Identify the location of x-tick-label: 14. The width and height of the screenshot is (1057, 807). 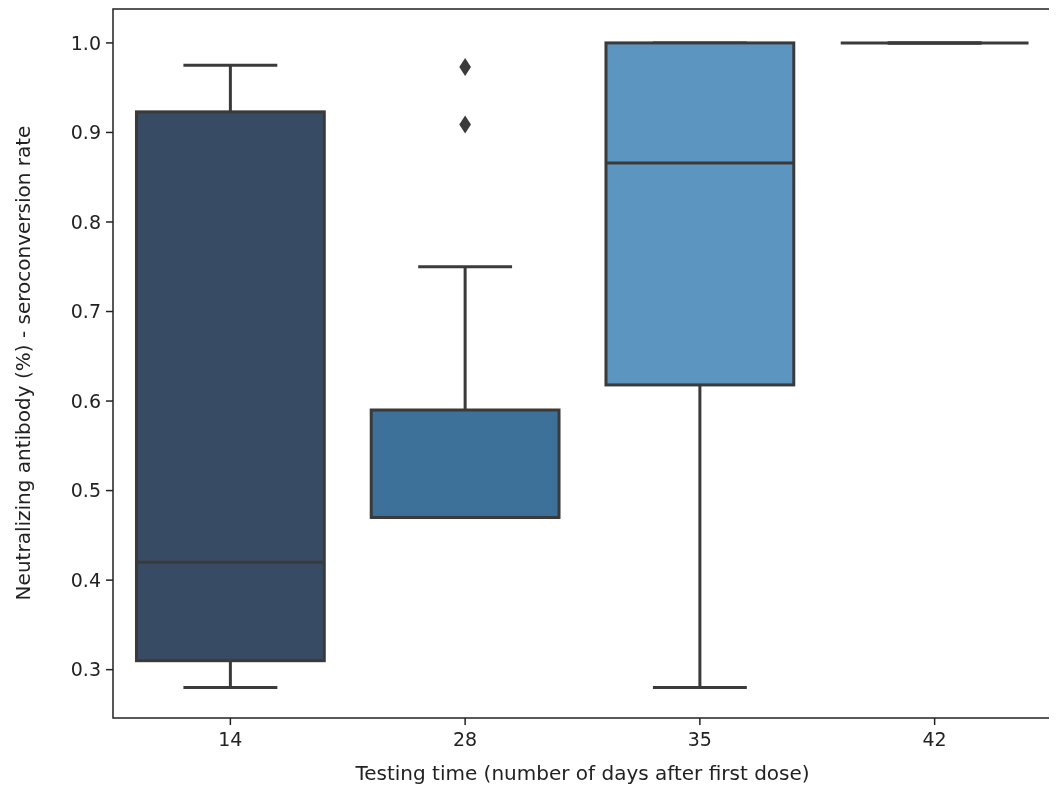
(230, 739).